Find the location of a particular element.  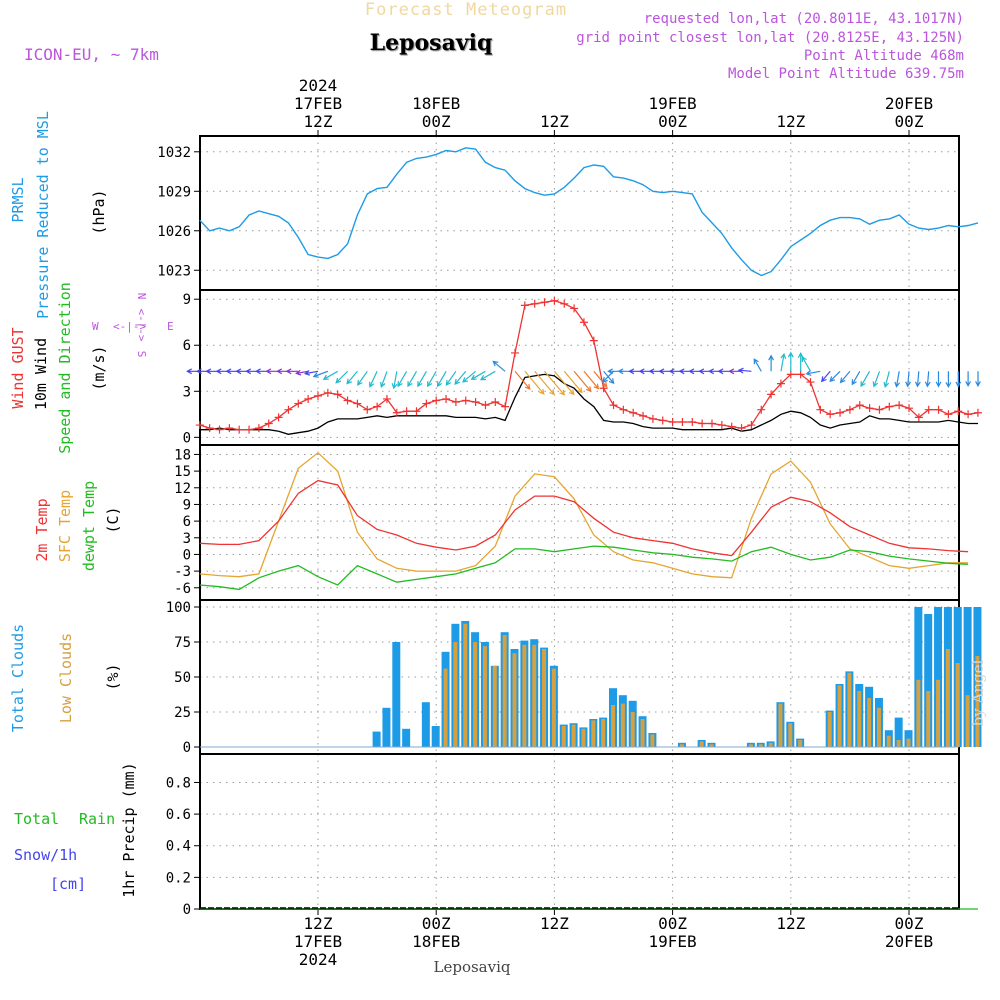

top-time-label: 19FEB is located at coordinates (673, 103).